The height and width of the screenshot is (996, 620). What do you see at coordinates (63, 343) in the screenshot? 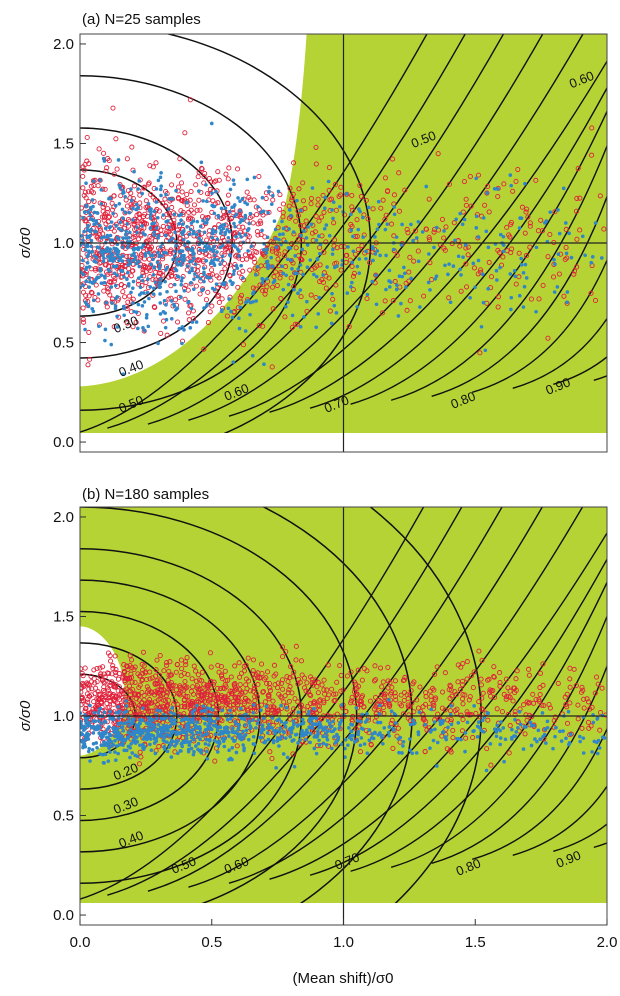
I see `y-tick-label: 0.5` at bounding box center [63, 343].